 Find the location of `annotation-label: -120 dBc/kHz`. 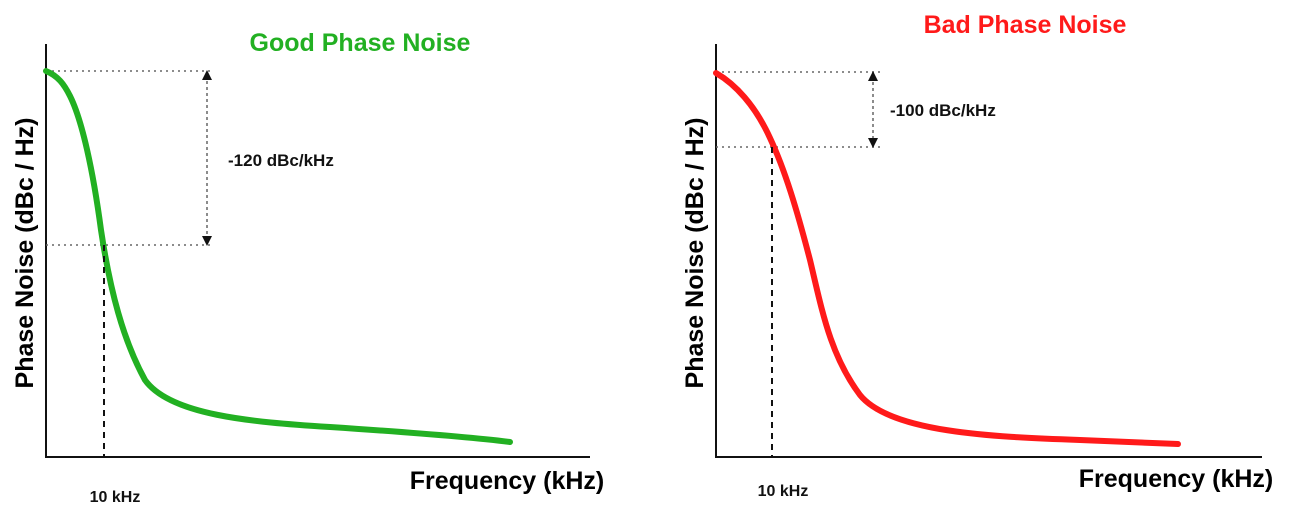

annotation-label: -120 dBc/kHz is located at coordinates (281, 160).